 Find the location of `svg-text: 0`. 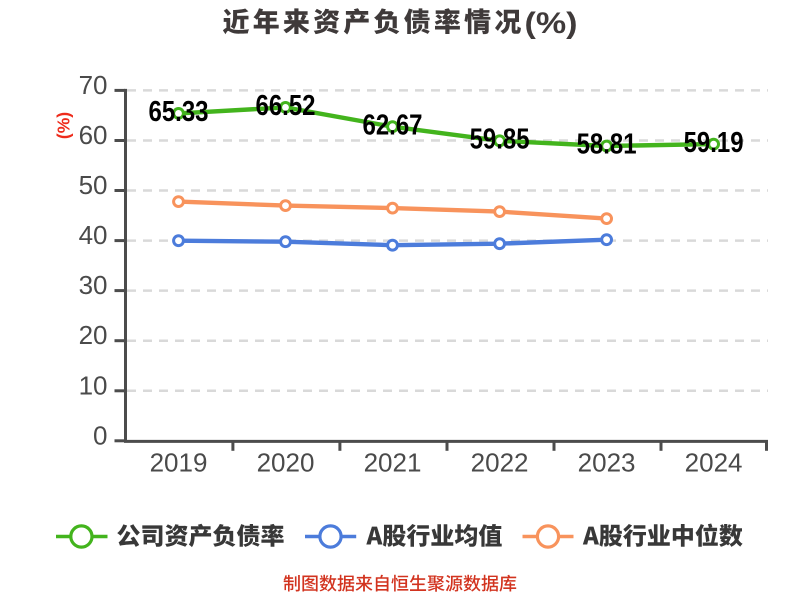

svg-text: 0 is located at coordinates (100, 435).